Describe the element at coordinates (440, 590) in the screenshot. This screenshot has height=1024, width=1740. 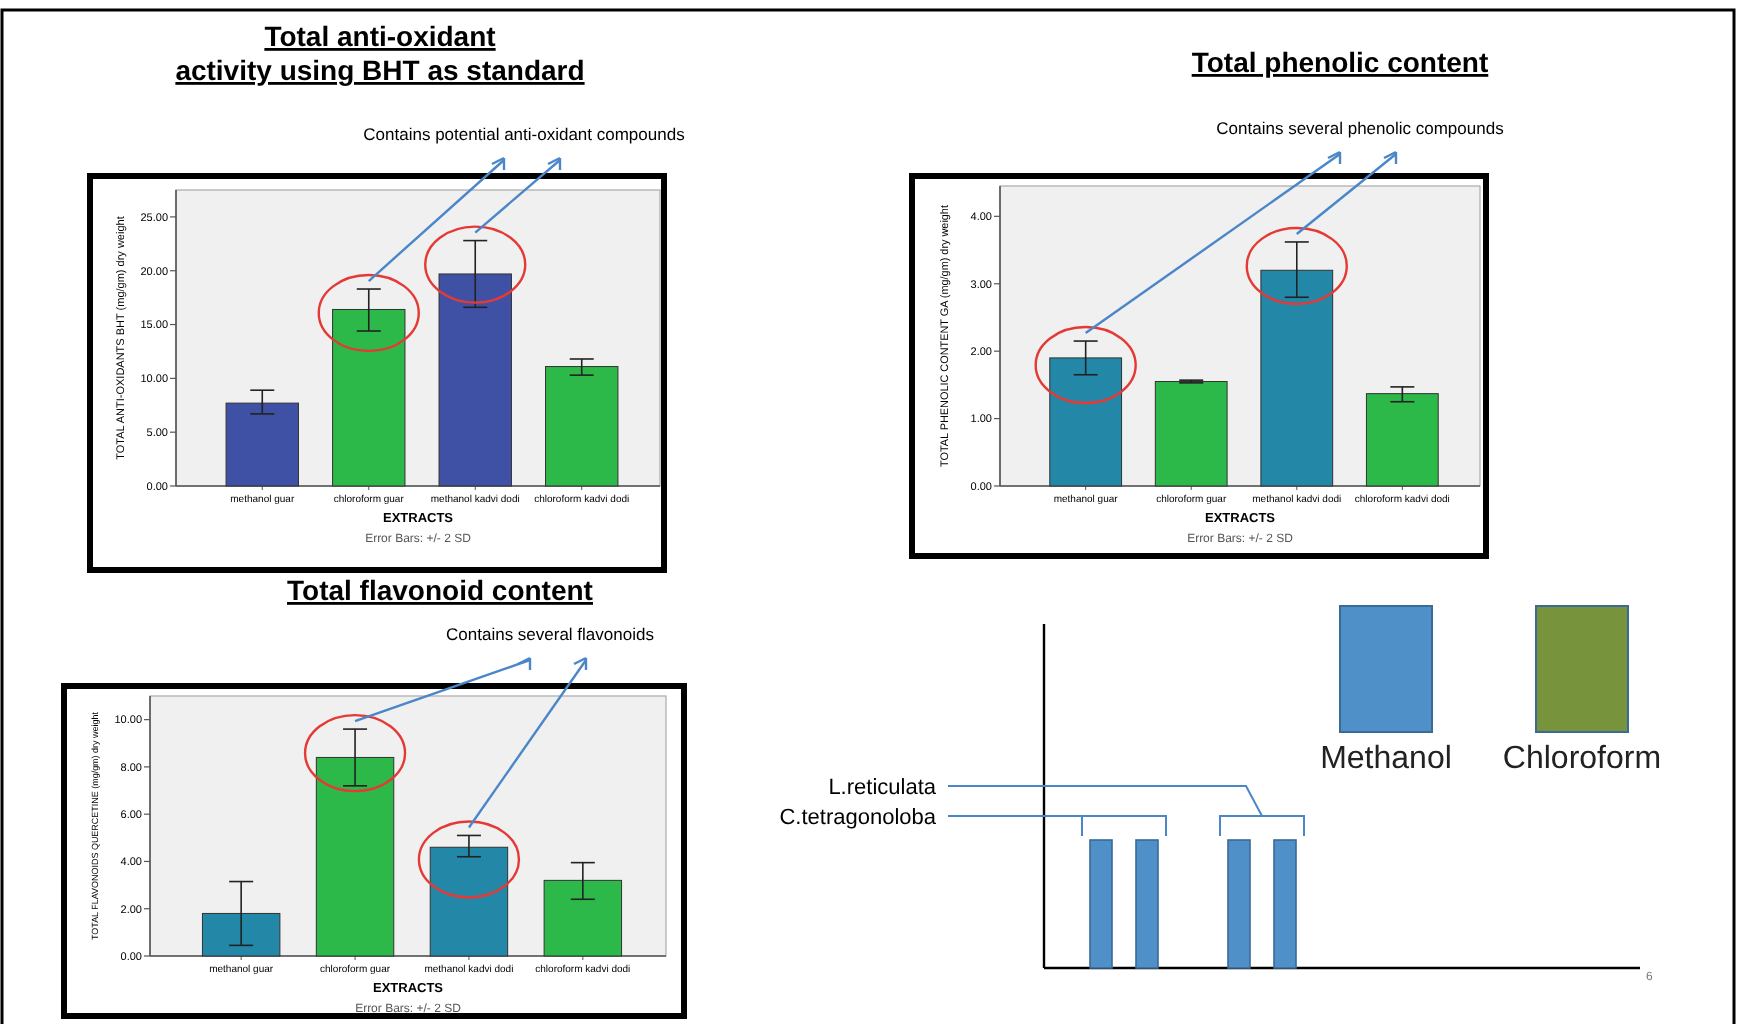
I see `chart-title: Total flavonoid content` at that location.